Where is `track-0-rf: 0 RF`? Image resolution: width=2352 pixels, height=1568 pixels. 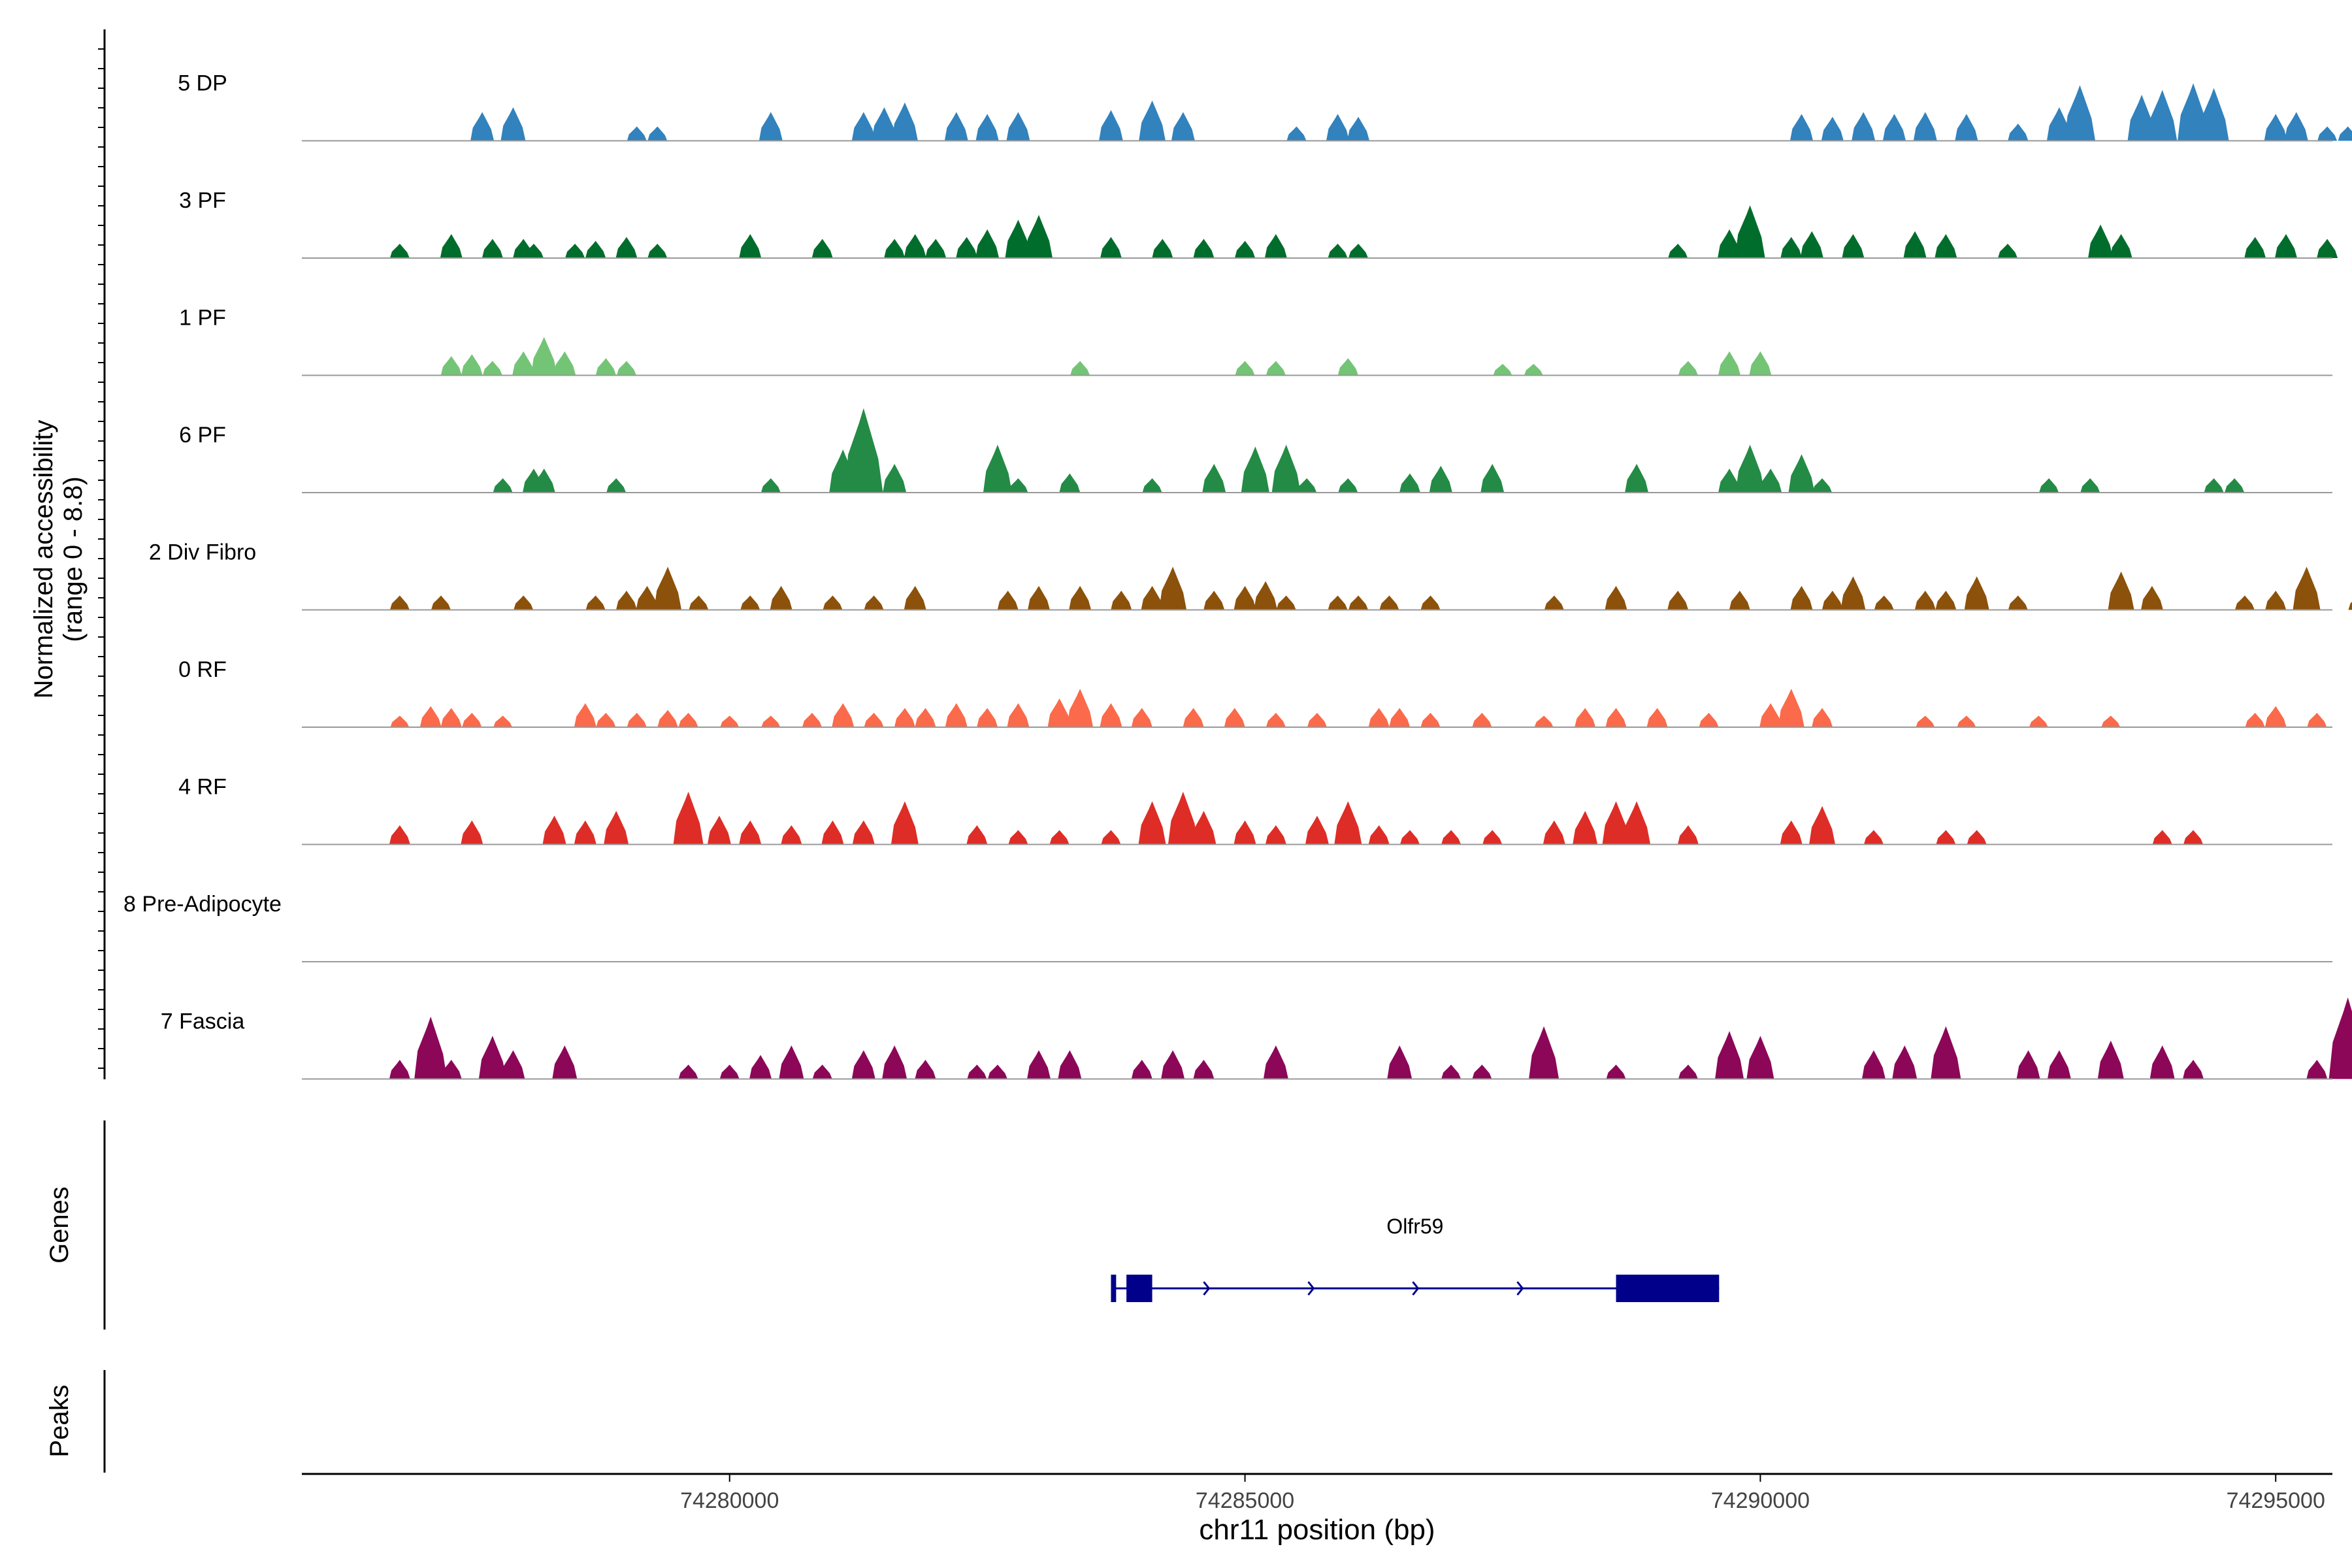
track-0-rf: 0 RF is located at coordinates (1255, 692).